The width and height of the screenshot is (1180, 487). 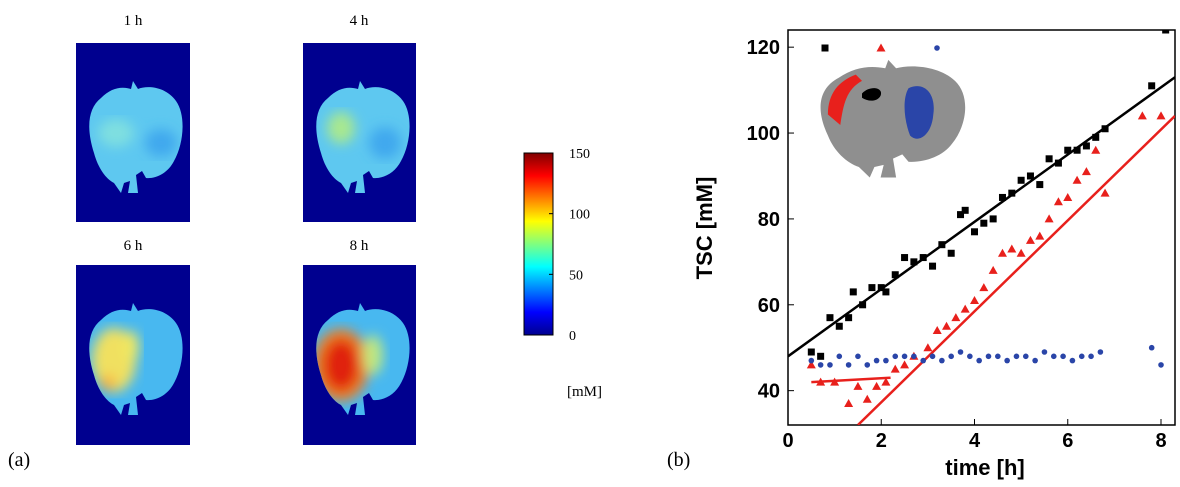 I want to click on y-tick-label: 80, so click(x=769, y=220).